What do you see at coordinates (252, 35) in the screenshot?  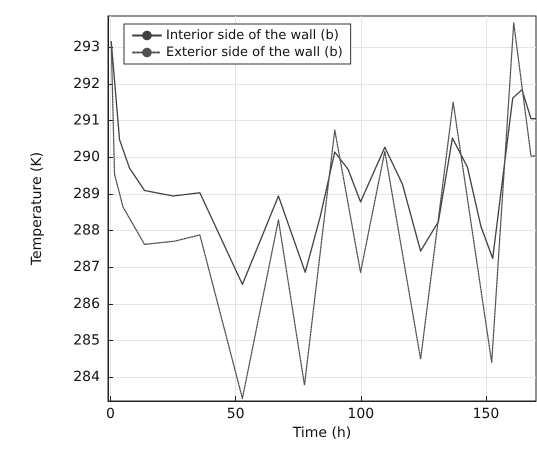 I see `legend-label: Interior side of the wall (b)` at bounding box center [252, 35].